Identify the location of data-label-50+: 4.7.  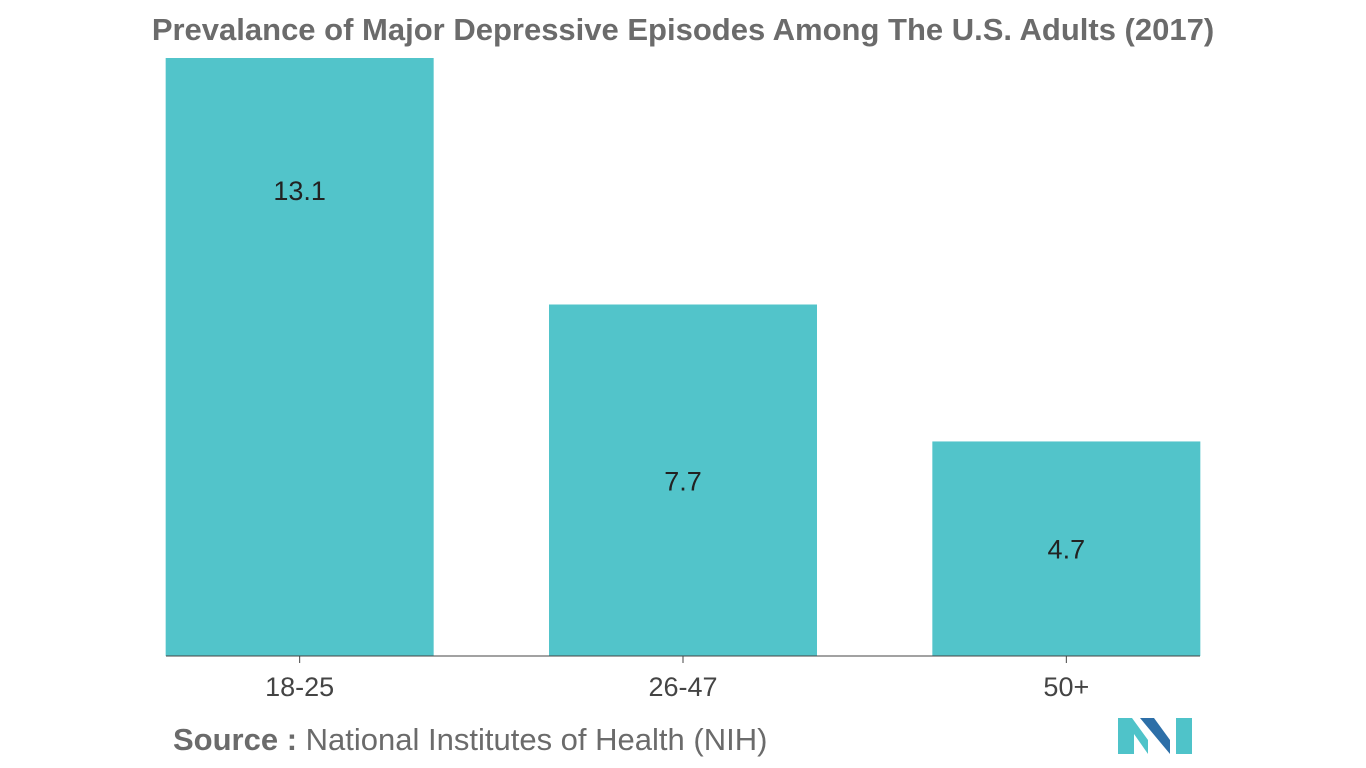
(1067, 550).